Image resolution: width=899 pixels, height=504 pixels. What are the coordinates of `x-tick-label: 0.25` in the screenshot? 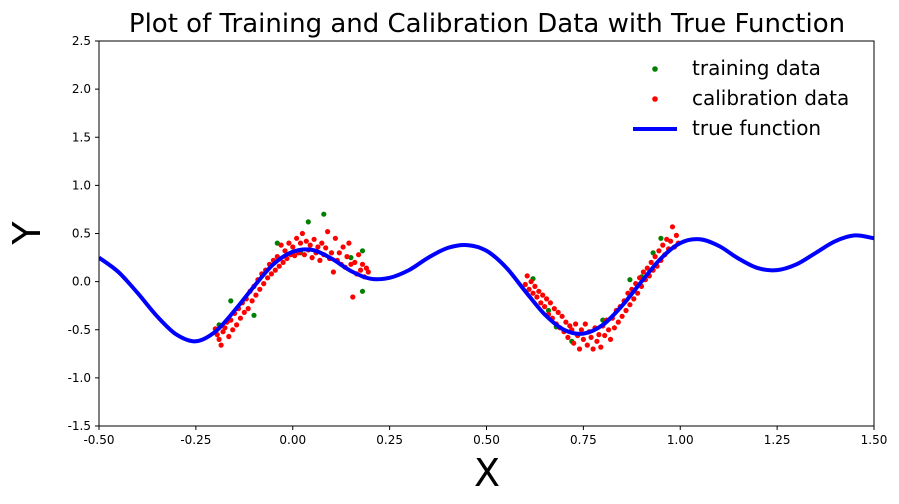 It's located at (389, 440).